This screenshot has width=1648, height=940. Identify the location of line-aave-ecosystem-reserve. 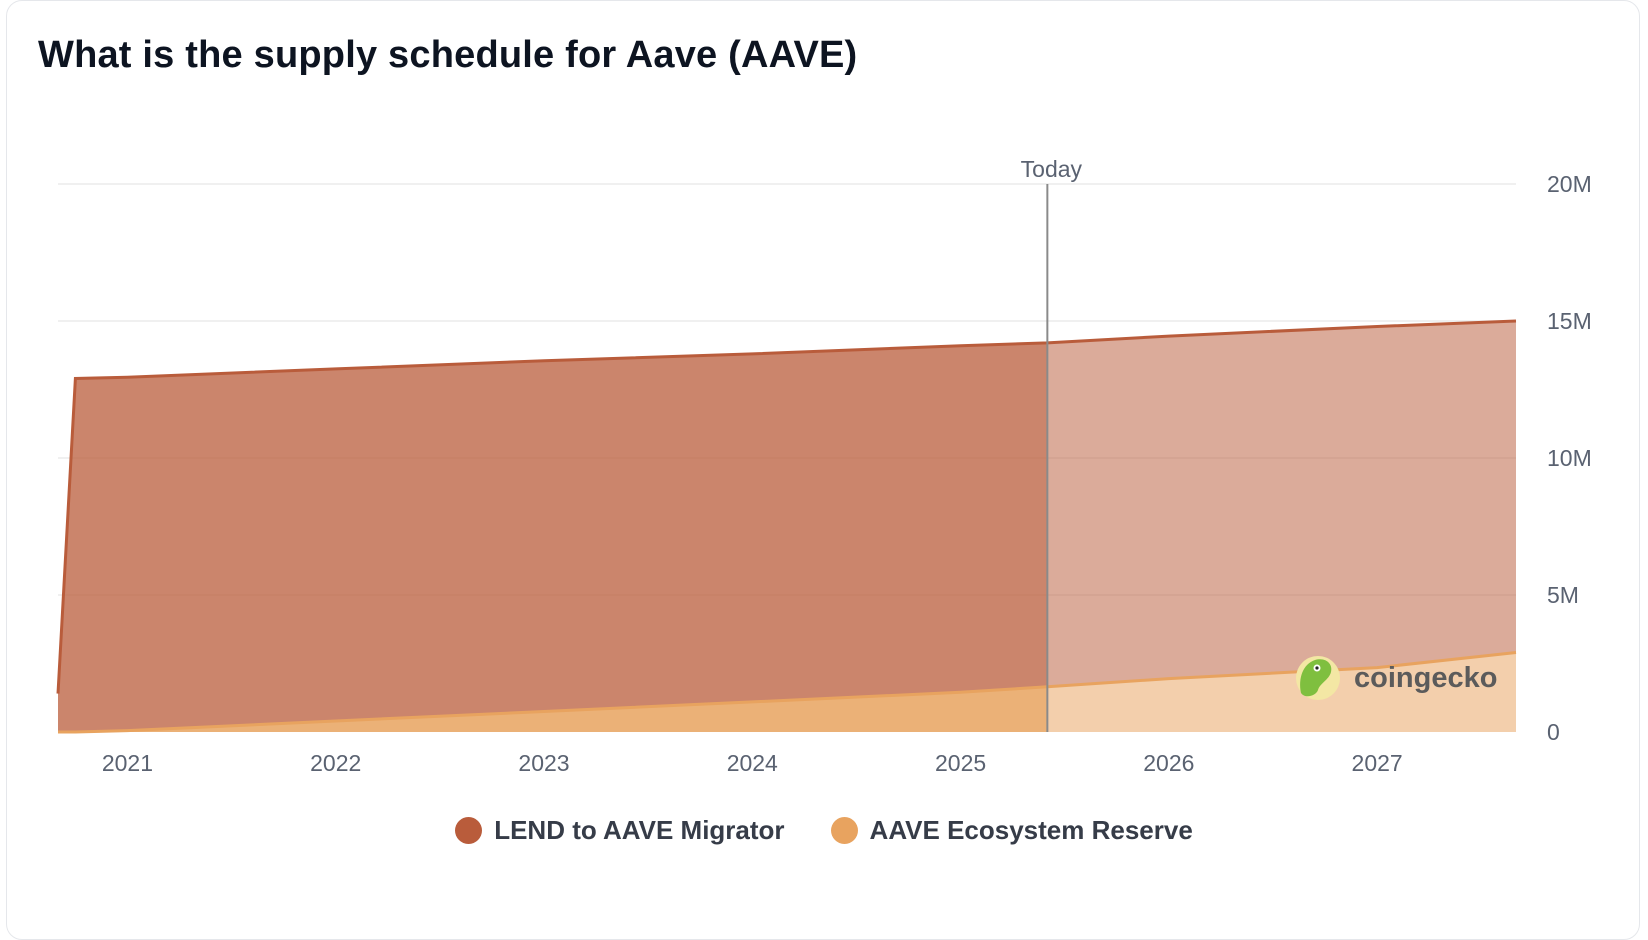
(787, 692).